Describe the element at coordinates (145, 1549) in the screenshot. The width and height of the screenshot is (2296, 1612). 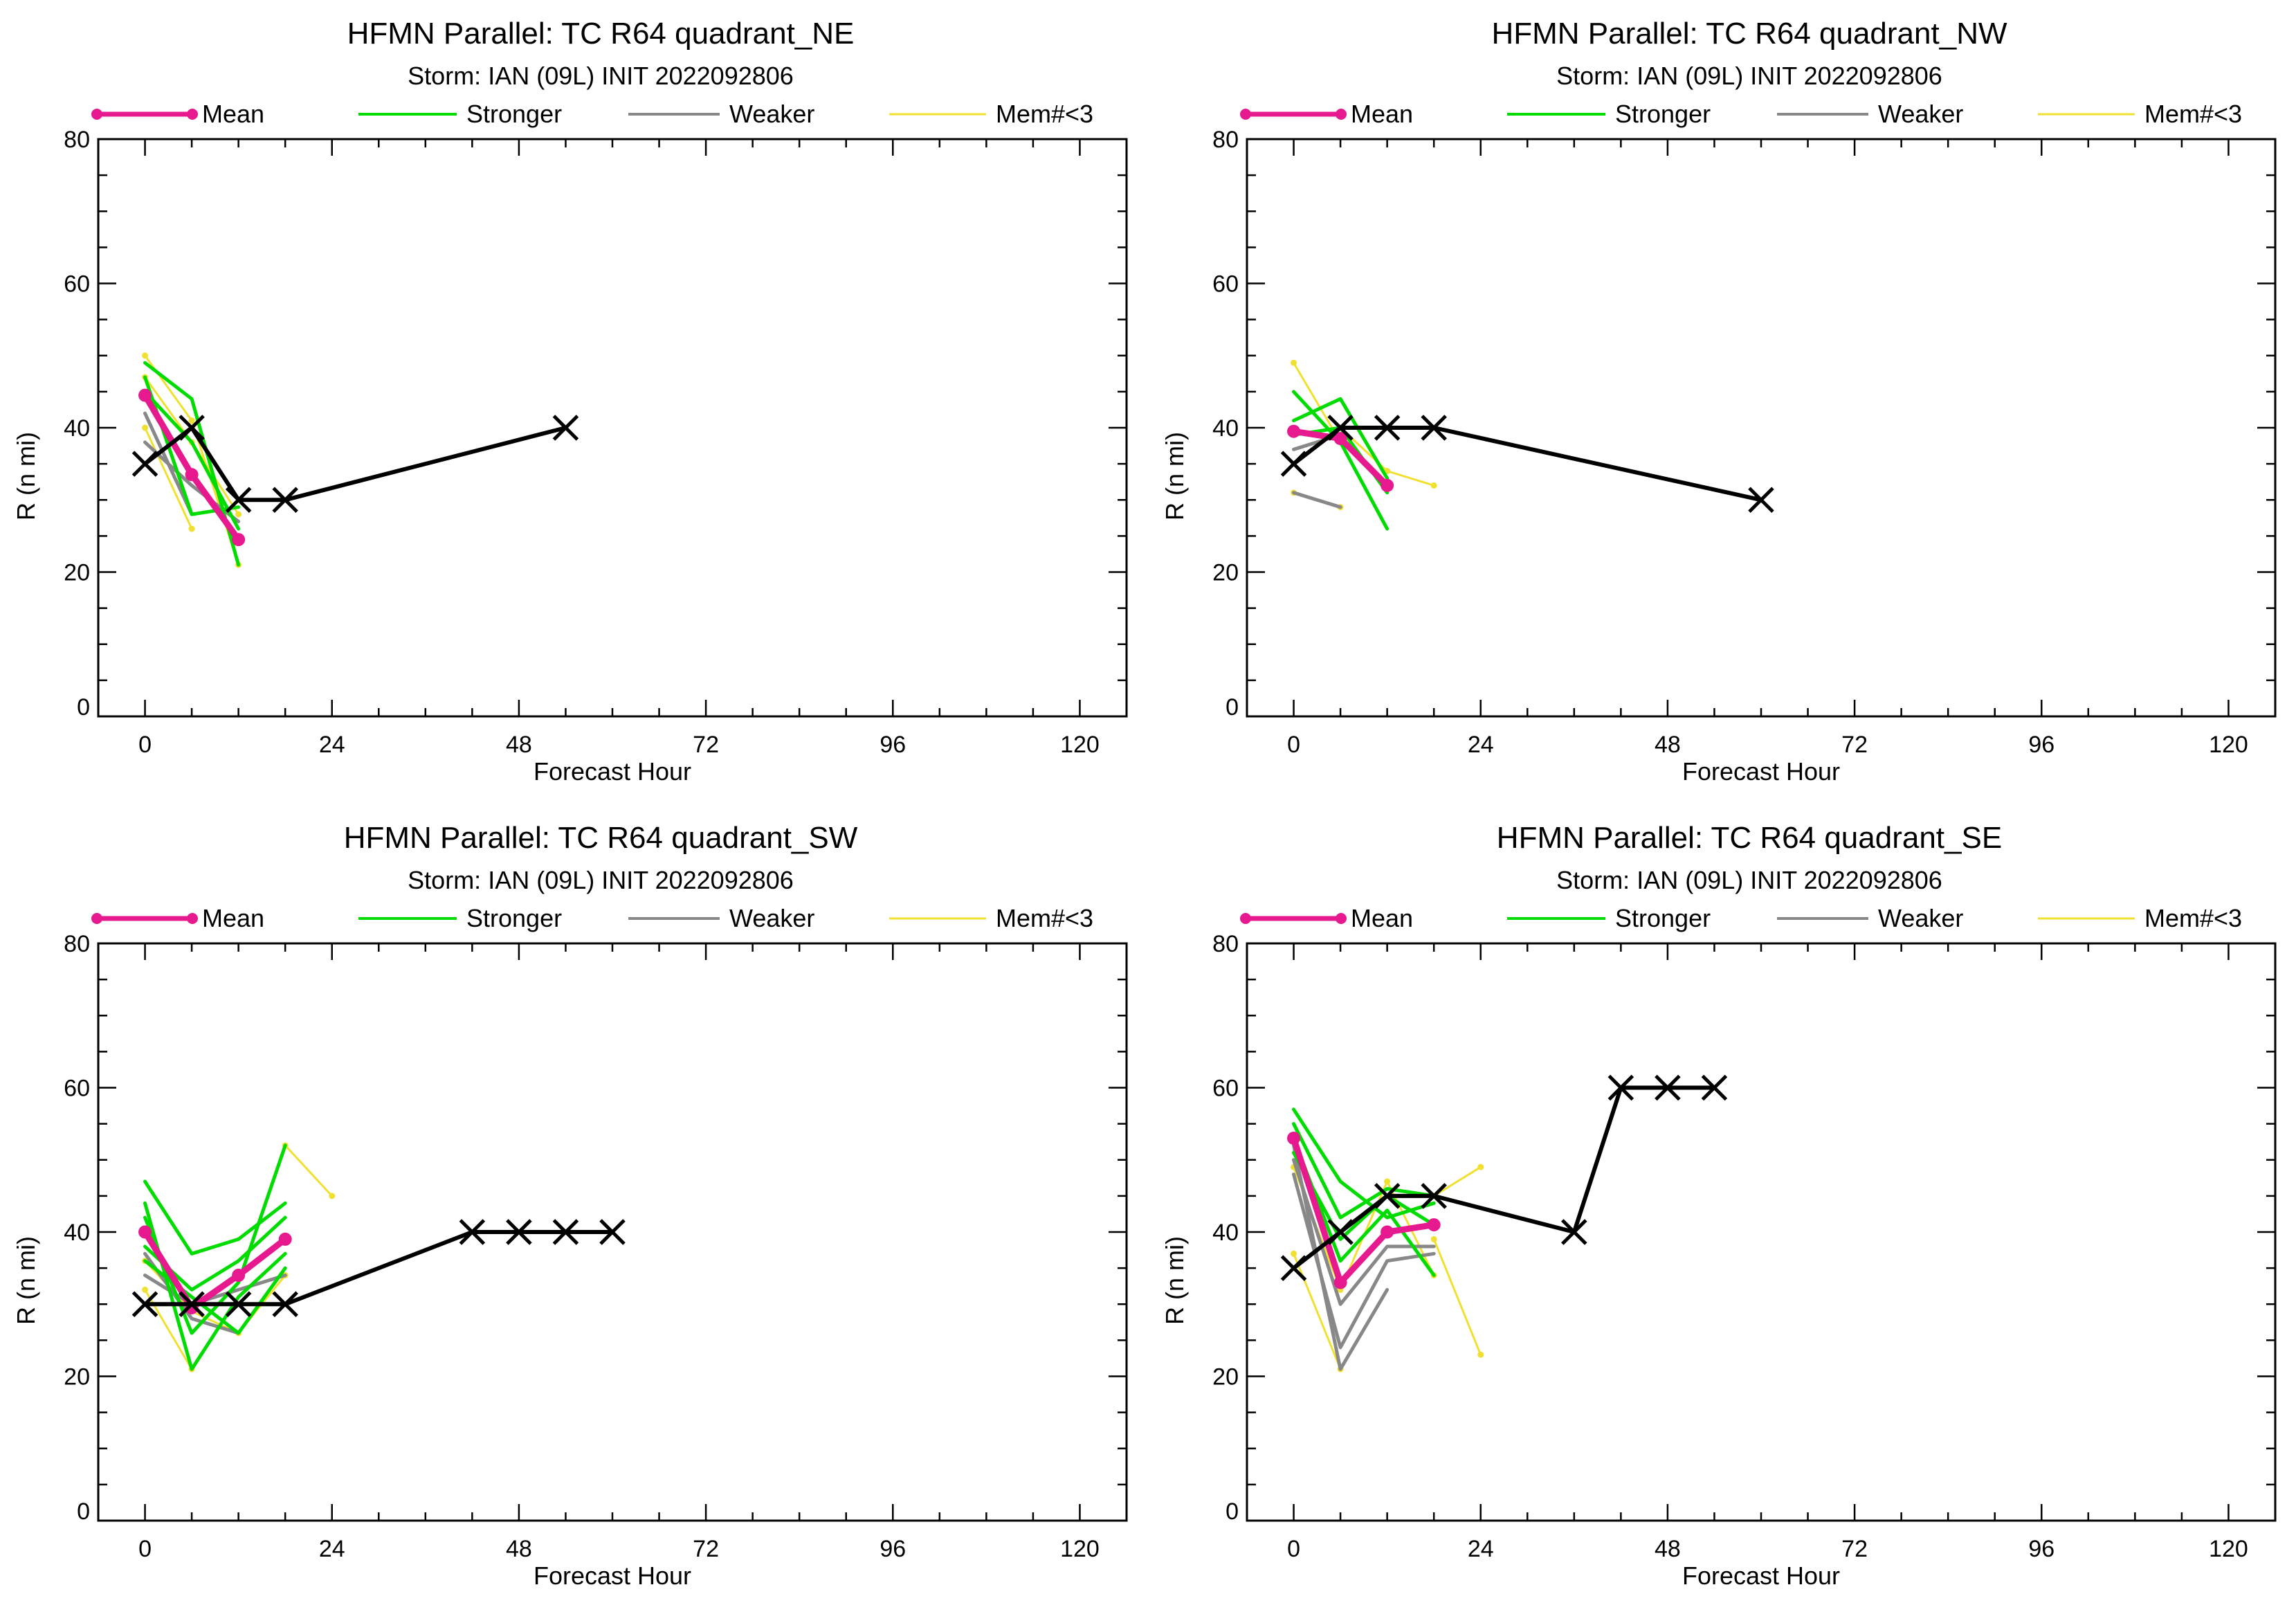
I see `x-tick-label: 0` at that location.